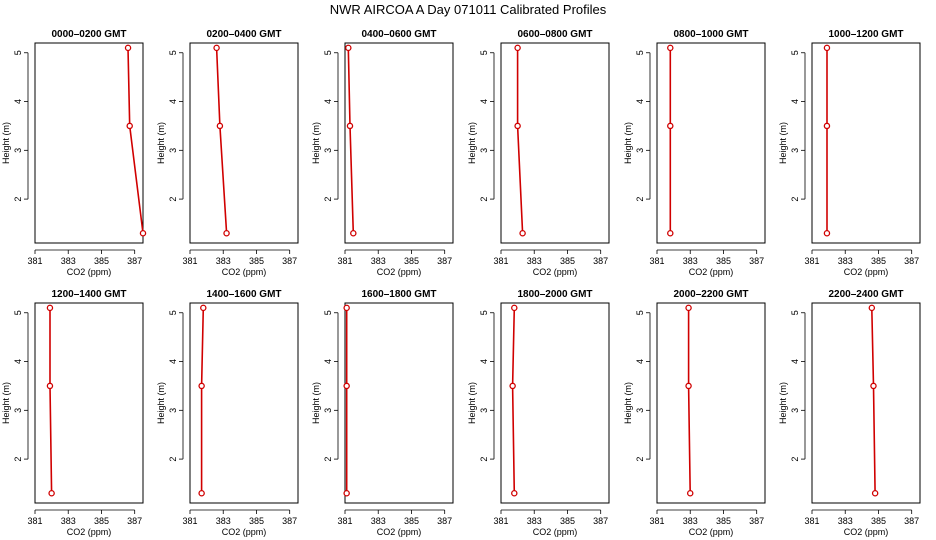 The width and height of the screenshot is (936, 540). Describe the element at coordinates (88, 34) in the screenshot. I see `panel-title: 0000–0200 GMT` at that location.